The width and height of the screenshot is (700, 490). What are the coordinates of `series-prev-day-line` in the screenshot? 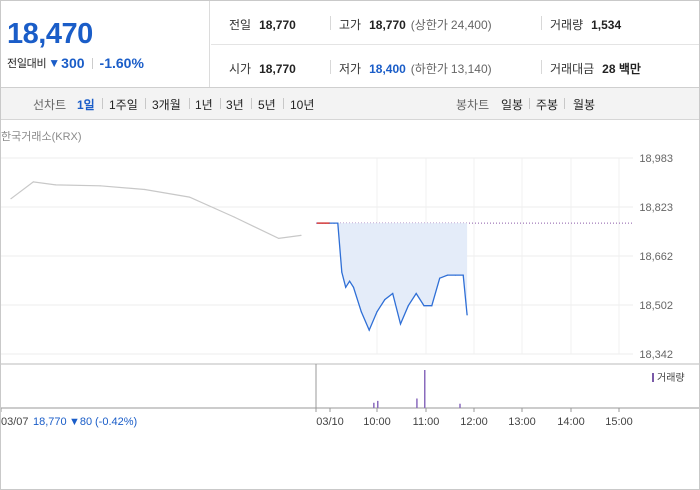 It's located at (156, 210).